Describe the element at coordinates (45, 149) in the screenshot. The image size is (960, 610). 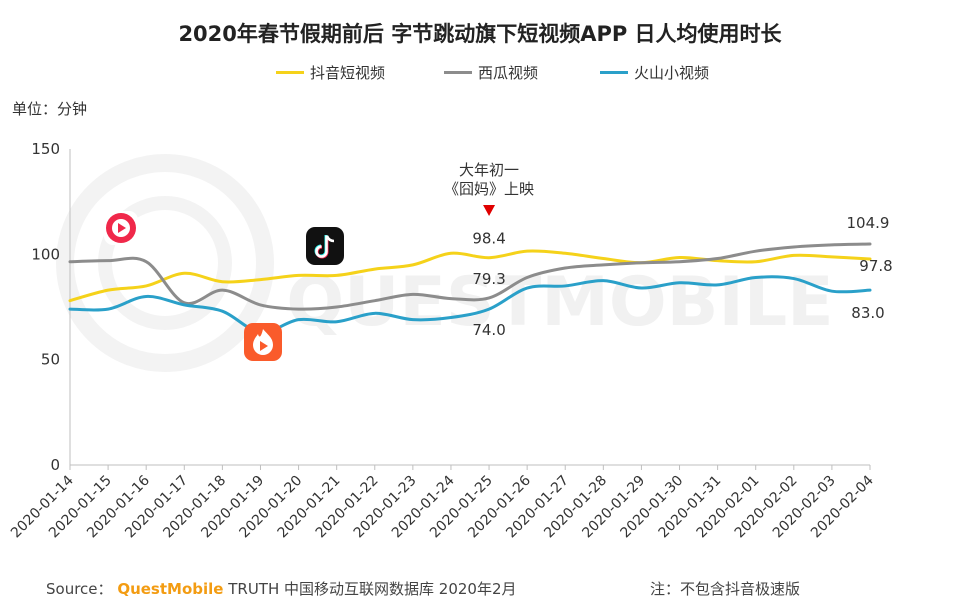
I see `y-tick-label: 150` at that location.